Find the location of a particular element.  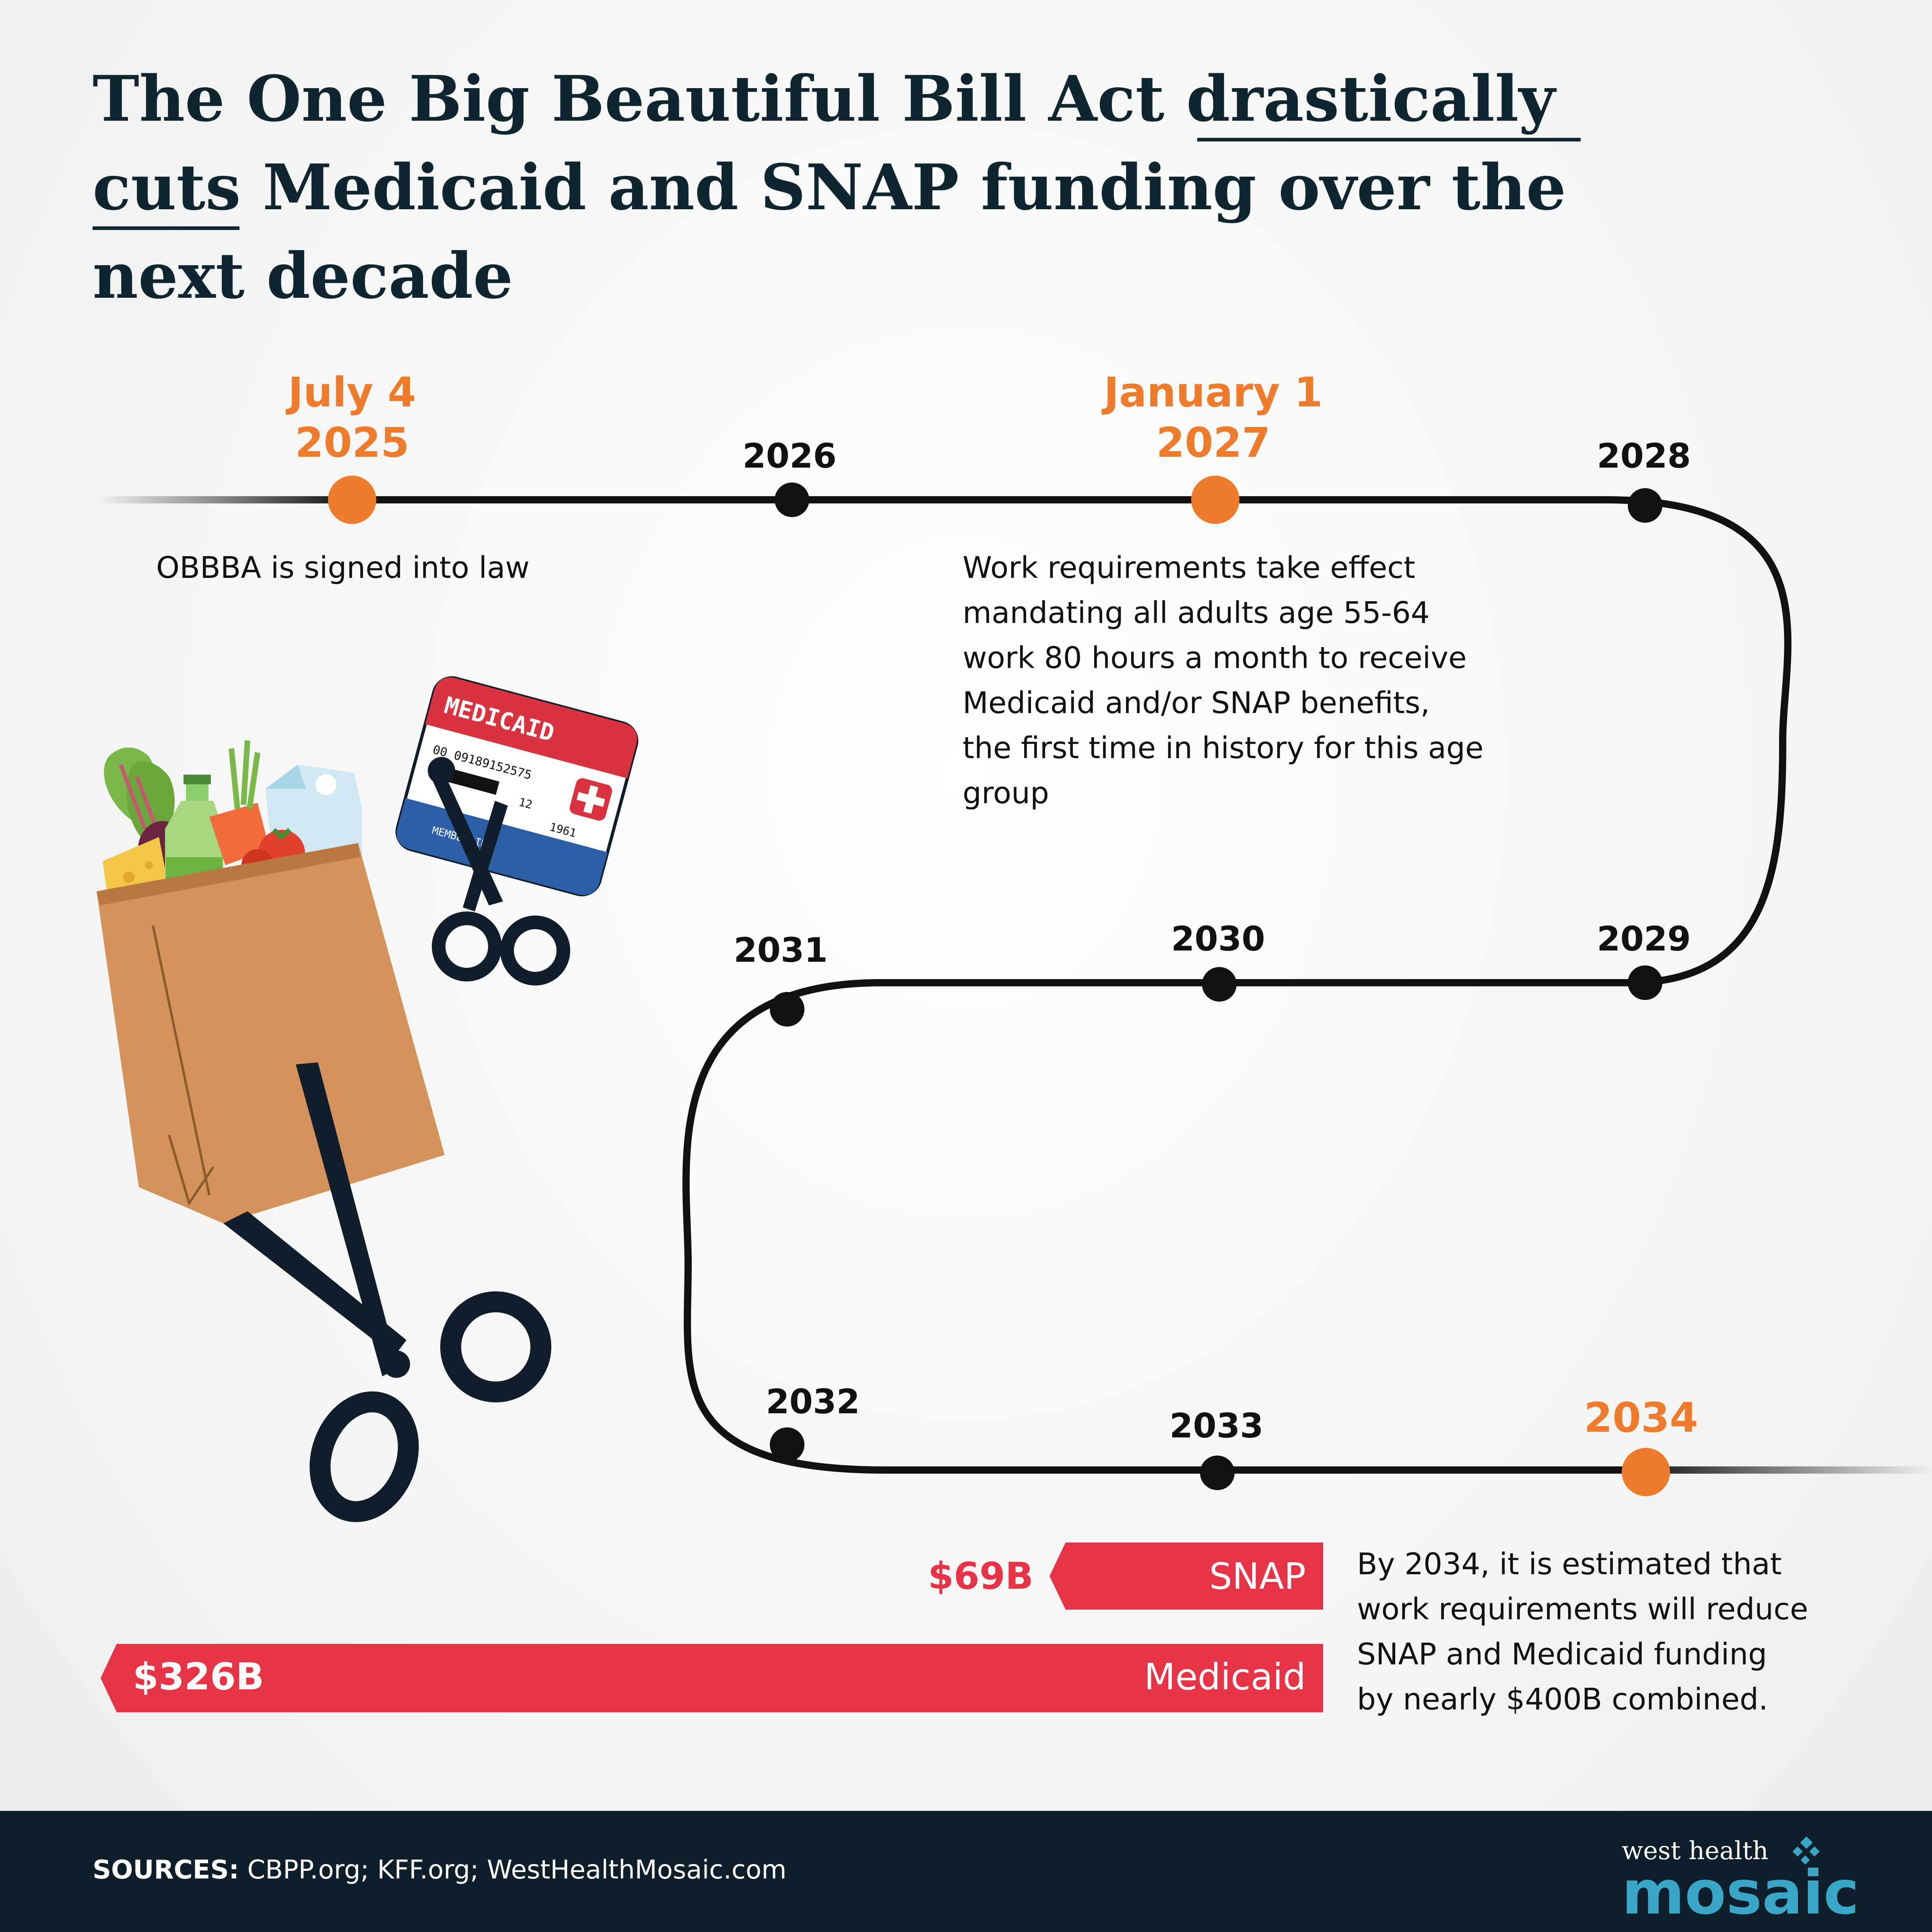

svg-text: By 2034, it is estimated that is located at coordinates (1569, 1564).